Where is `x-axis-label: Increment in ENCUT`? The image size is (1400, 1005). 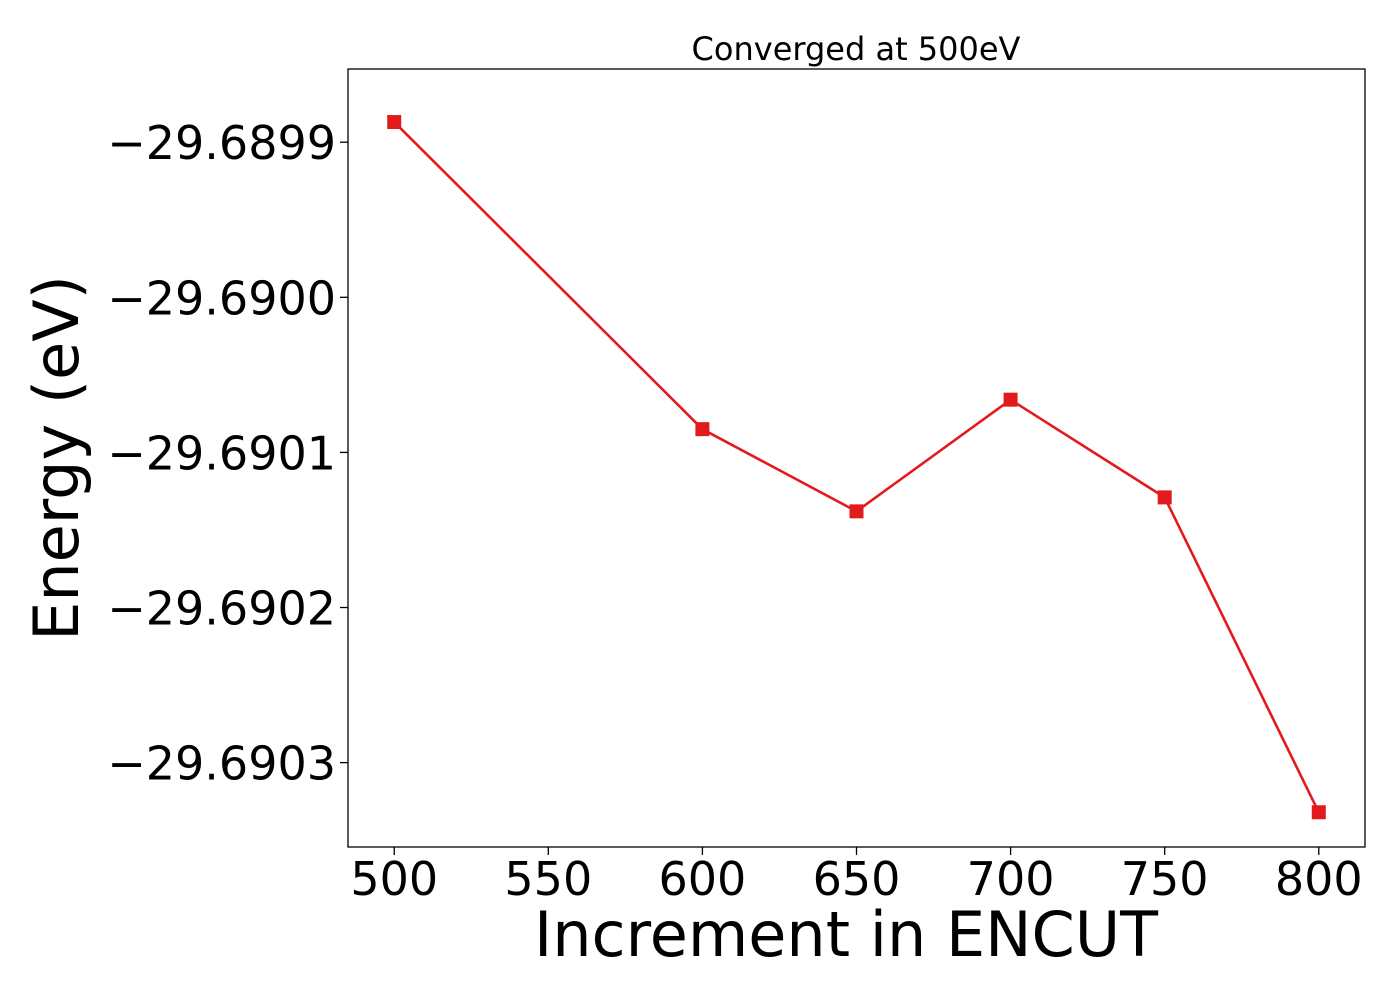
x-axis-label: Increment in ENCUT is located at coordinates (846, 934).